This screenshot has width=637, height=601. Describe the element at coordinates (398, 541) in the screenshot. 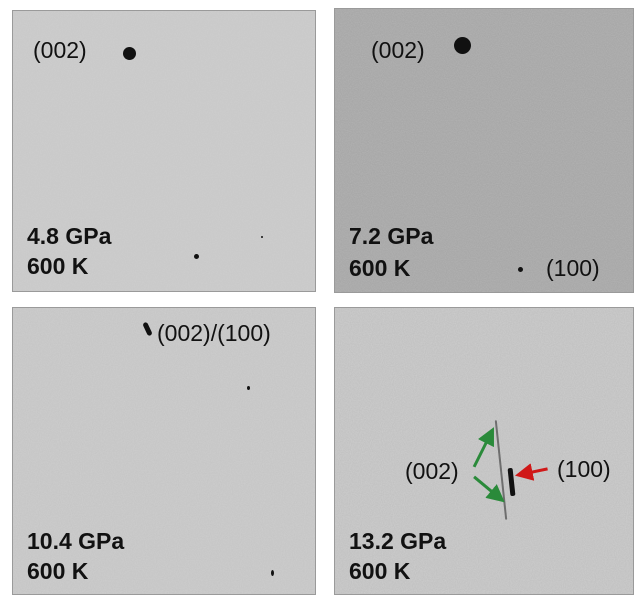

I see `pressure-label: 13.2 GPa` at that location.